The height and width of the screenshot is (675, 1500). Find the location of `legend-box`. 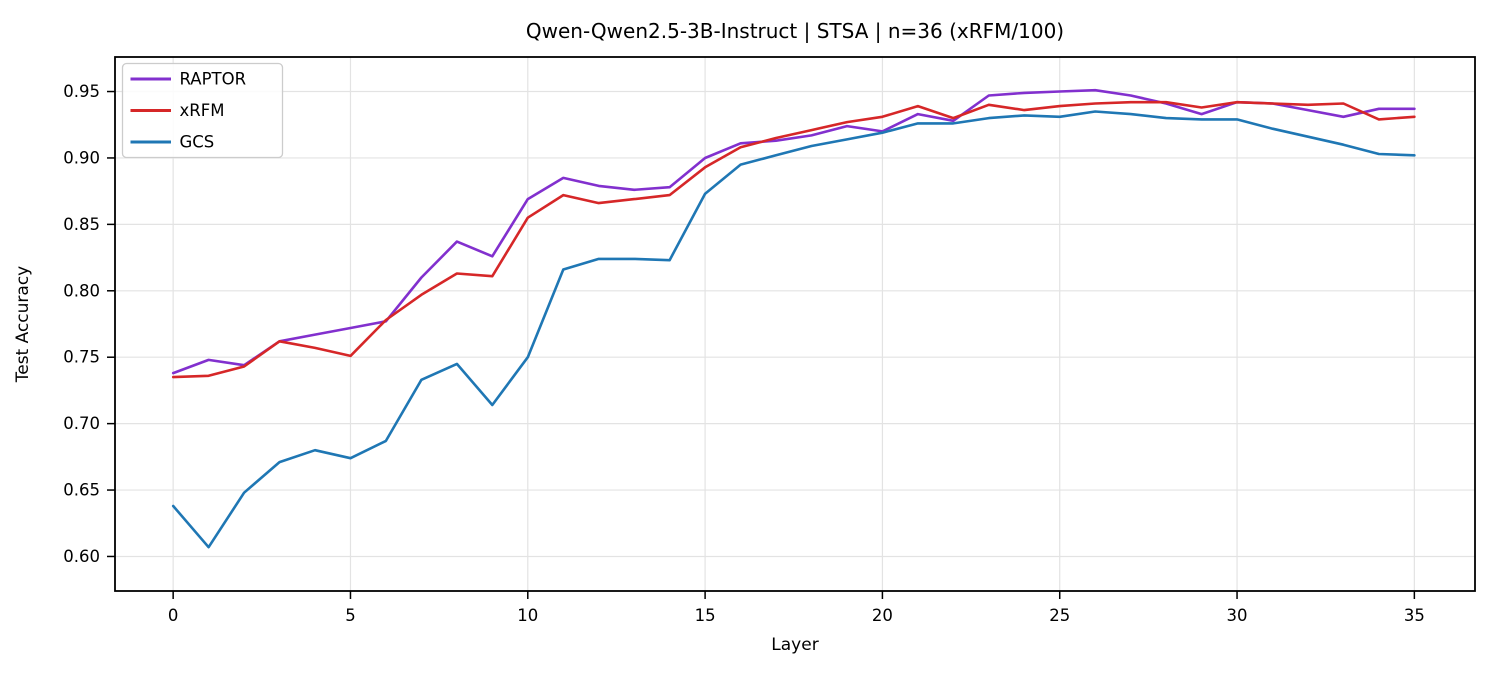

legend-box is located at coordinates (202, 110).